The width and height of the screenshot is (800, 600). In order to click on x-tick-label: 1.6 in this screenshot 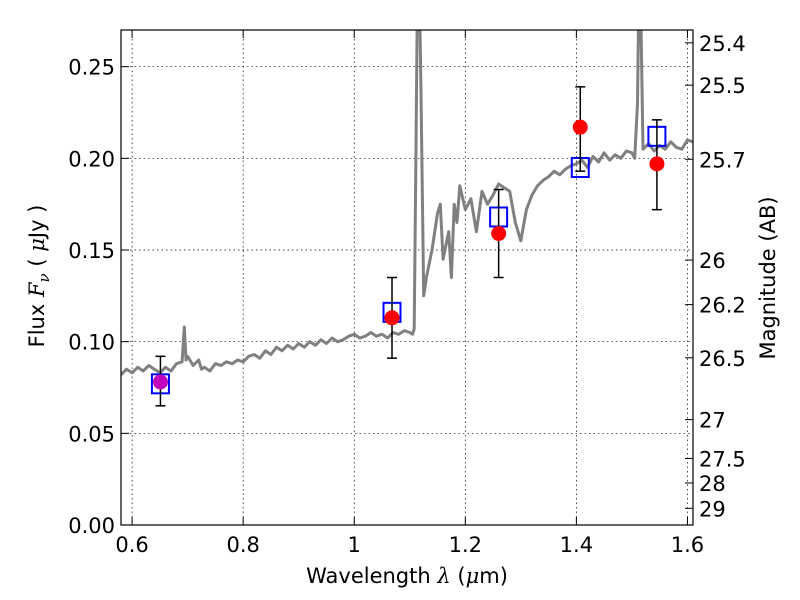, I will do `click(687, 545)`.